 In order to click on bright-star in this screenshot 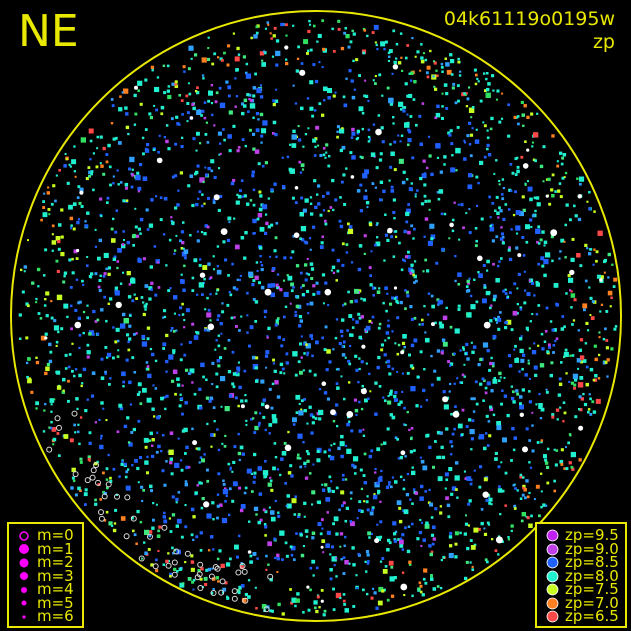, I will do `click(487, 325)`.